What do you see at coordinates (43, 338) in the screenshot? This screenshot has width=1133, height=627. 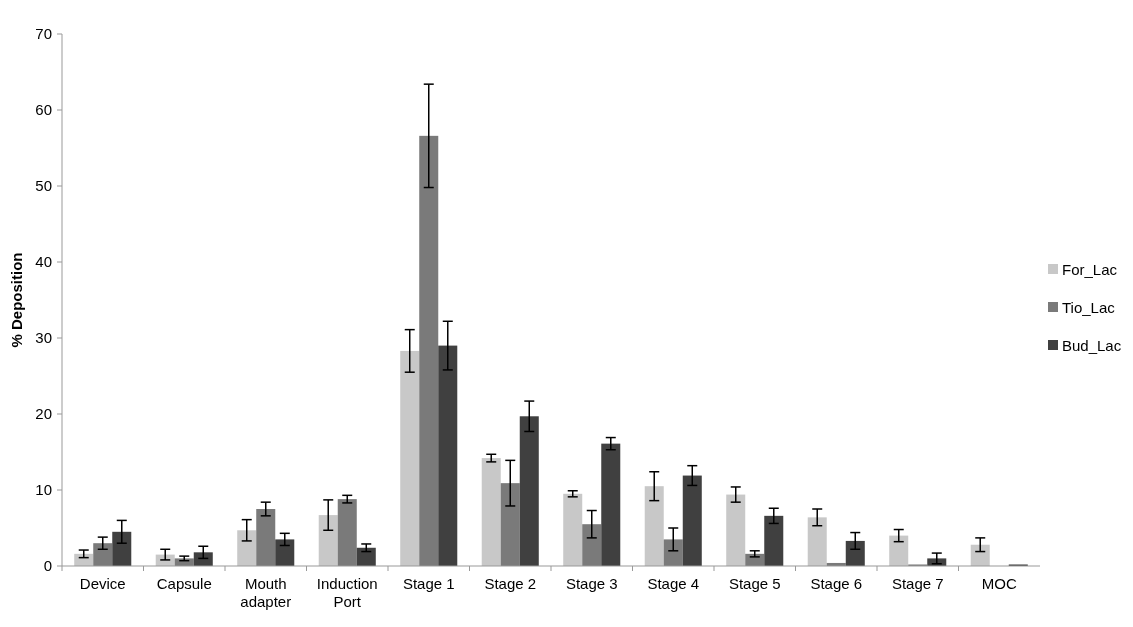 I see `y-tick-label: 30` at bounding box center [43, 338].